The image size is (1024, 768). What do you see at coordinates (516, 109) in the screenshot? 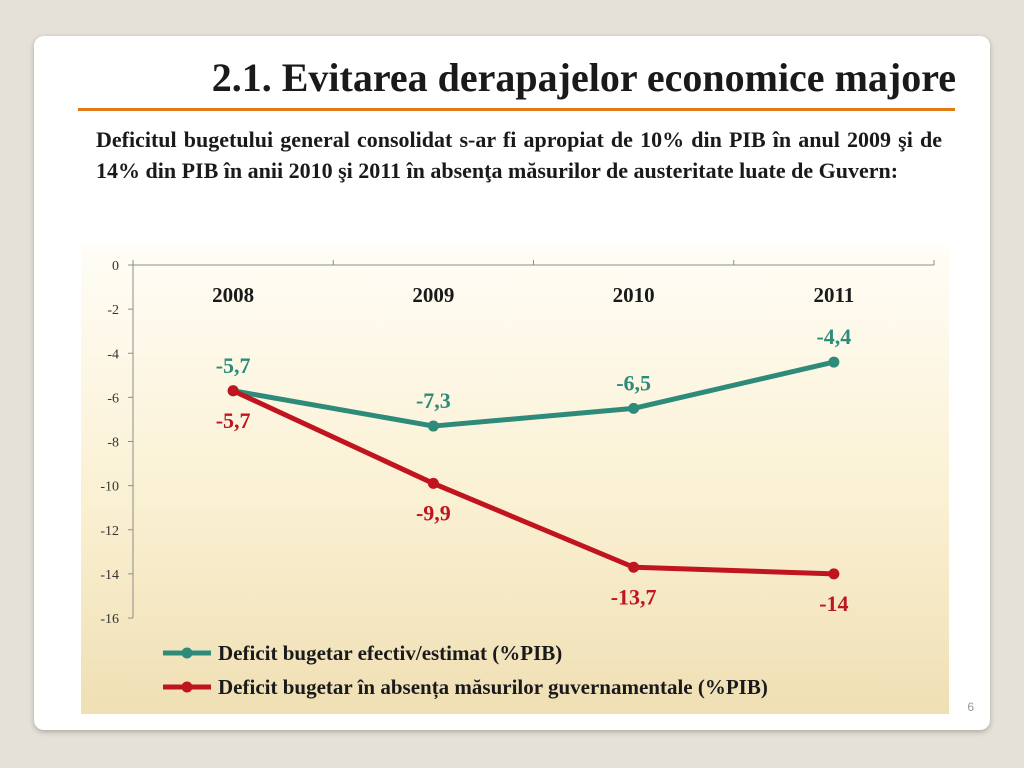
I see `title-divider` at bounding box center [516, 109].